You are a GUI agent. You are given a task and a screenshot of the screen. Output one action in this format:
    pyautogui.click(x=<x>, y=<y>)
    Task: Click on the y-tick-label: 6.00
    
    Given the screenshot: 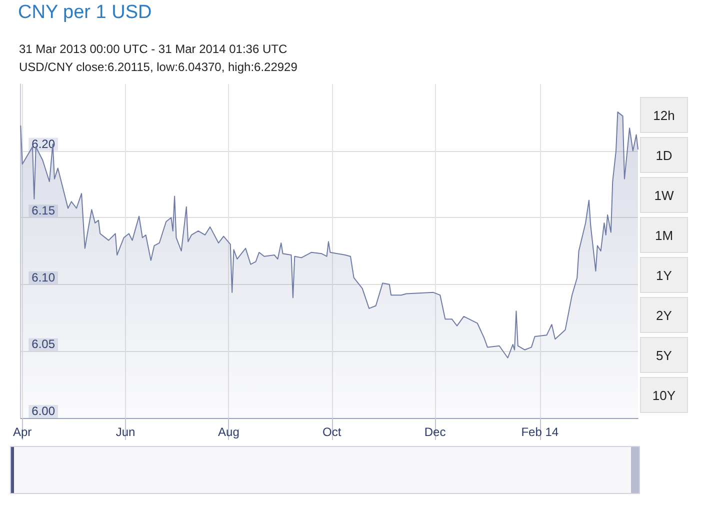 What is the action you would take?
    pyautogui.click(x=44, y=411)
    